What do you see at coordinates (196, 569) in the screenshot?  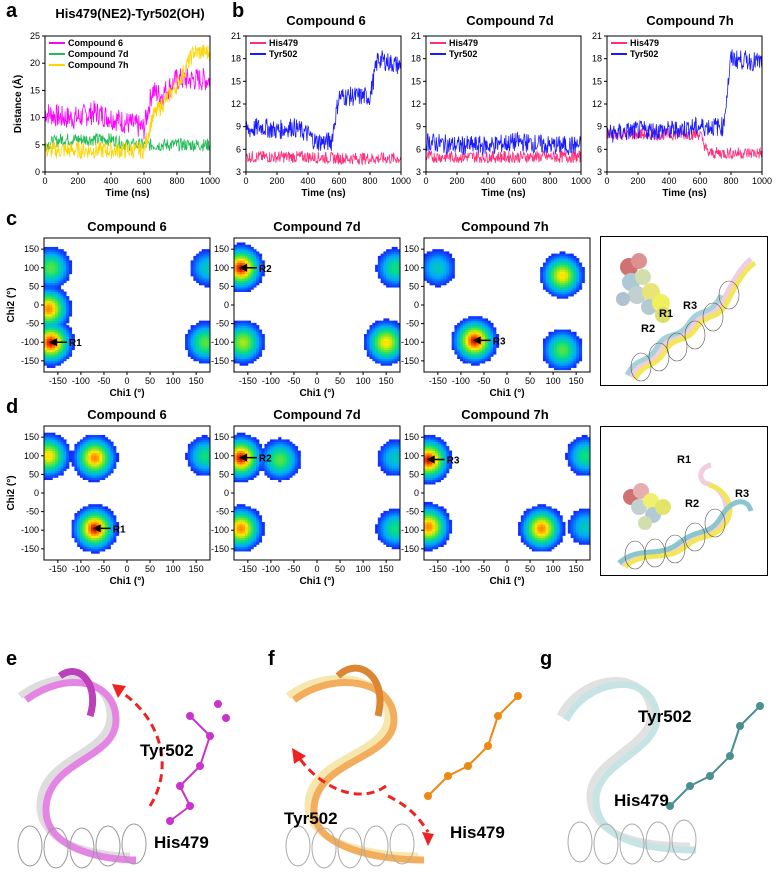 I see `x-tick-label: 150` at bounding box center [196, 569].